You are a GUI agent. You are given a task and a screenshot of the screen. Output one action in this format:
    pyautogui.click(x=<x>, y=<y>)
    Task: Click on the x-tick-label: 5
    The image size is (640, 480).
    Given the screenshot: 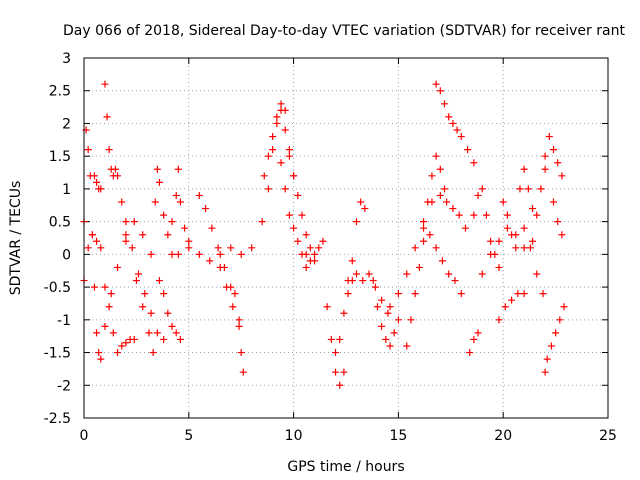 What is the action you would take?
    pyautogui.click(x=188, y=436)
    